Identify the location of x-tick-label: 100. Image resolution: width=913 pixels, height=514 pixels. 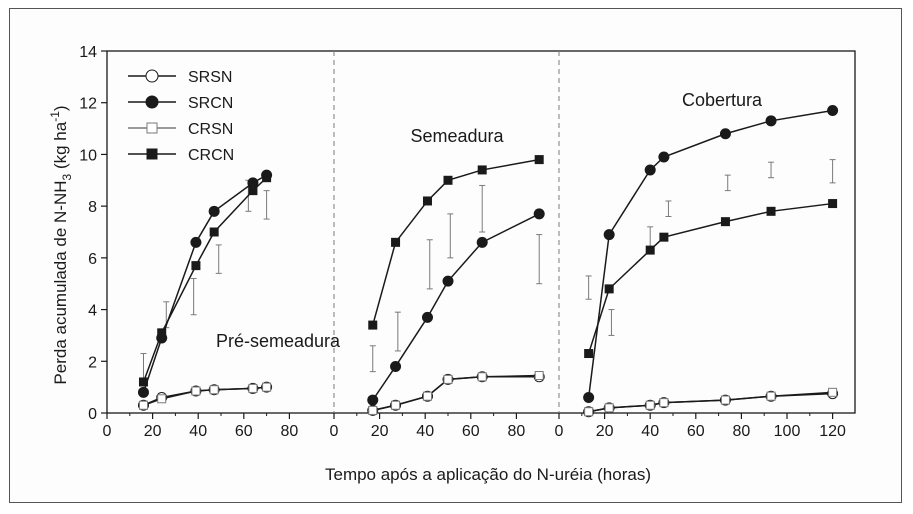
(787, 431).